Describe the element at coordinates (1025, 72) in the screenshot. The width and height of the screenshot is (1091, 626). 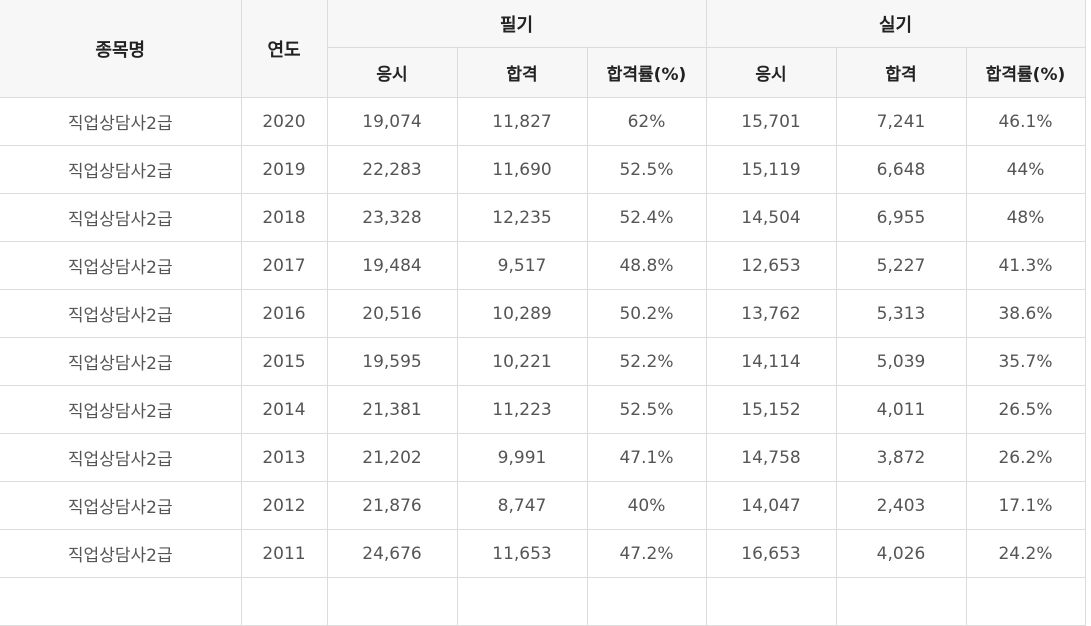
I see `col-header-practical-rate: 합격률(%)` at that location.